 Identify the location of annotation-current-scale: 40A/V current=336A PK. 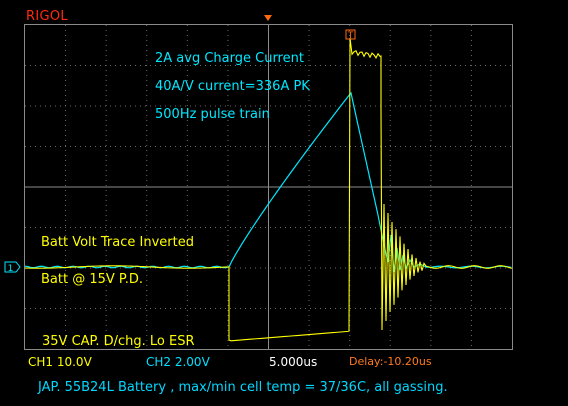
(232, 86).